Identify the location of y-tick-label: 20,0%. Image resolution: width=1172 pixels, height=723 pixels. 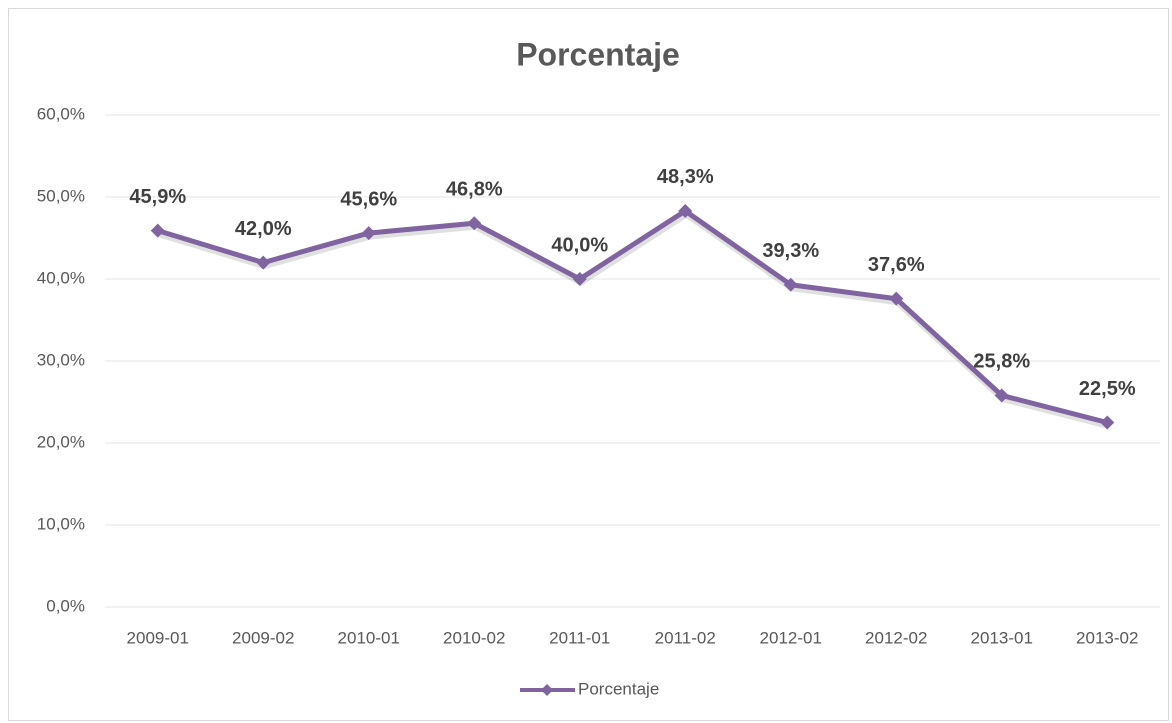
(61, 441).